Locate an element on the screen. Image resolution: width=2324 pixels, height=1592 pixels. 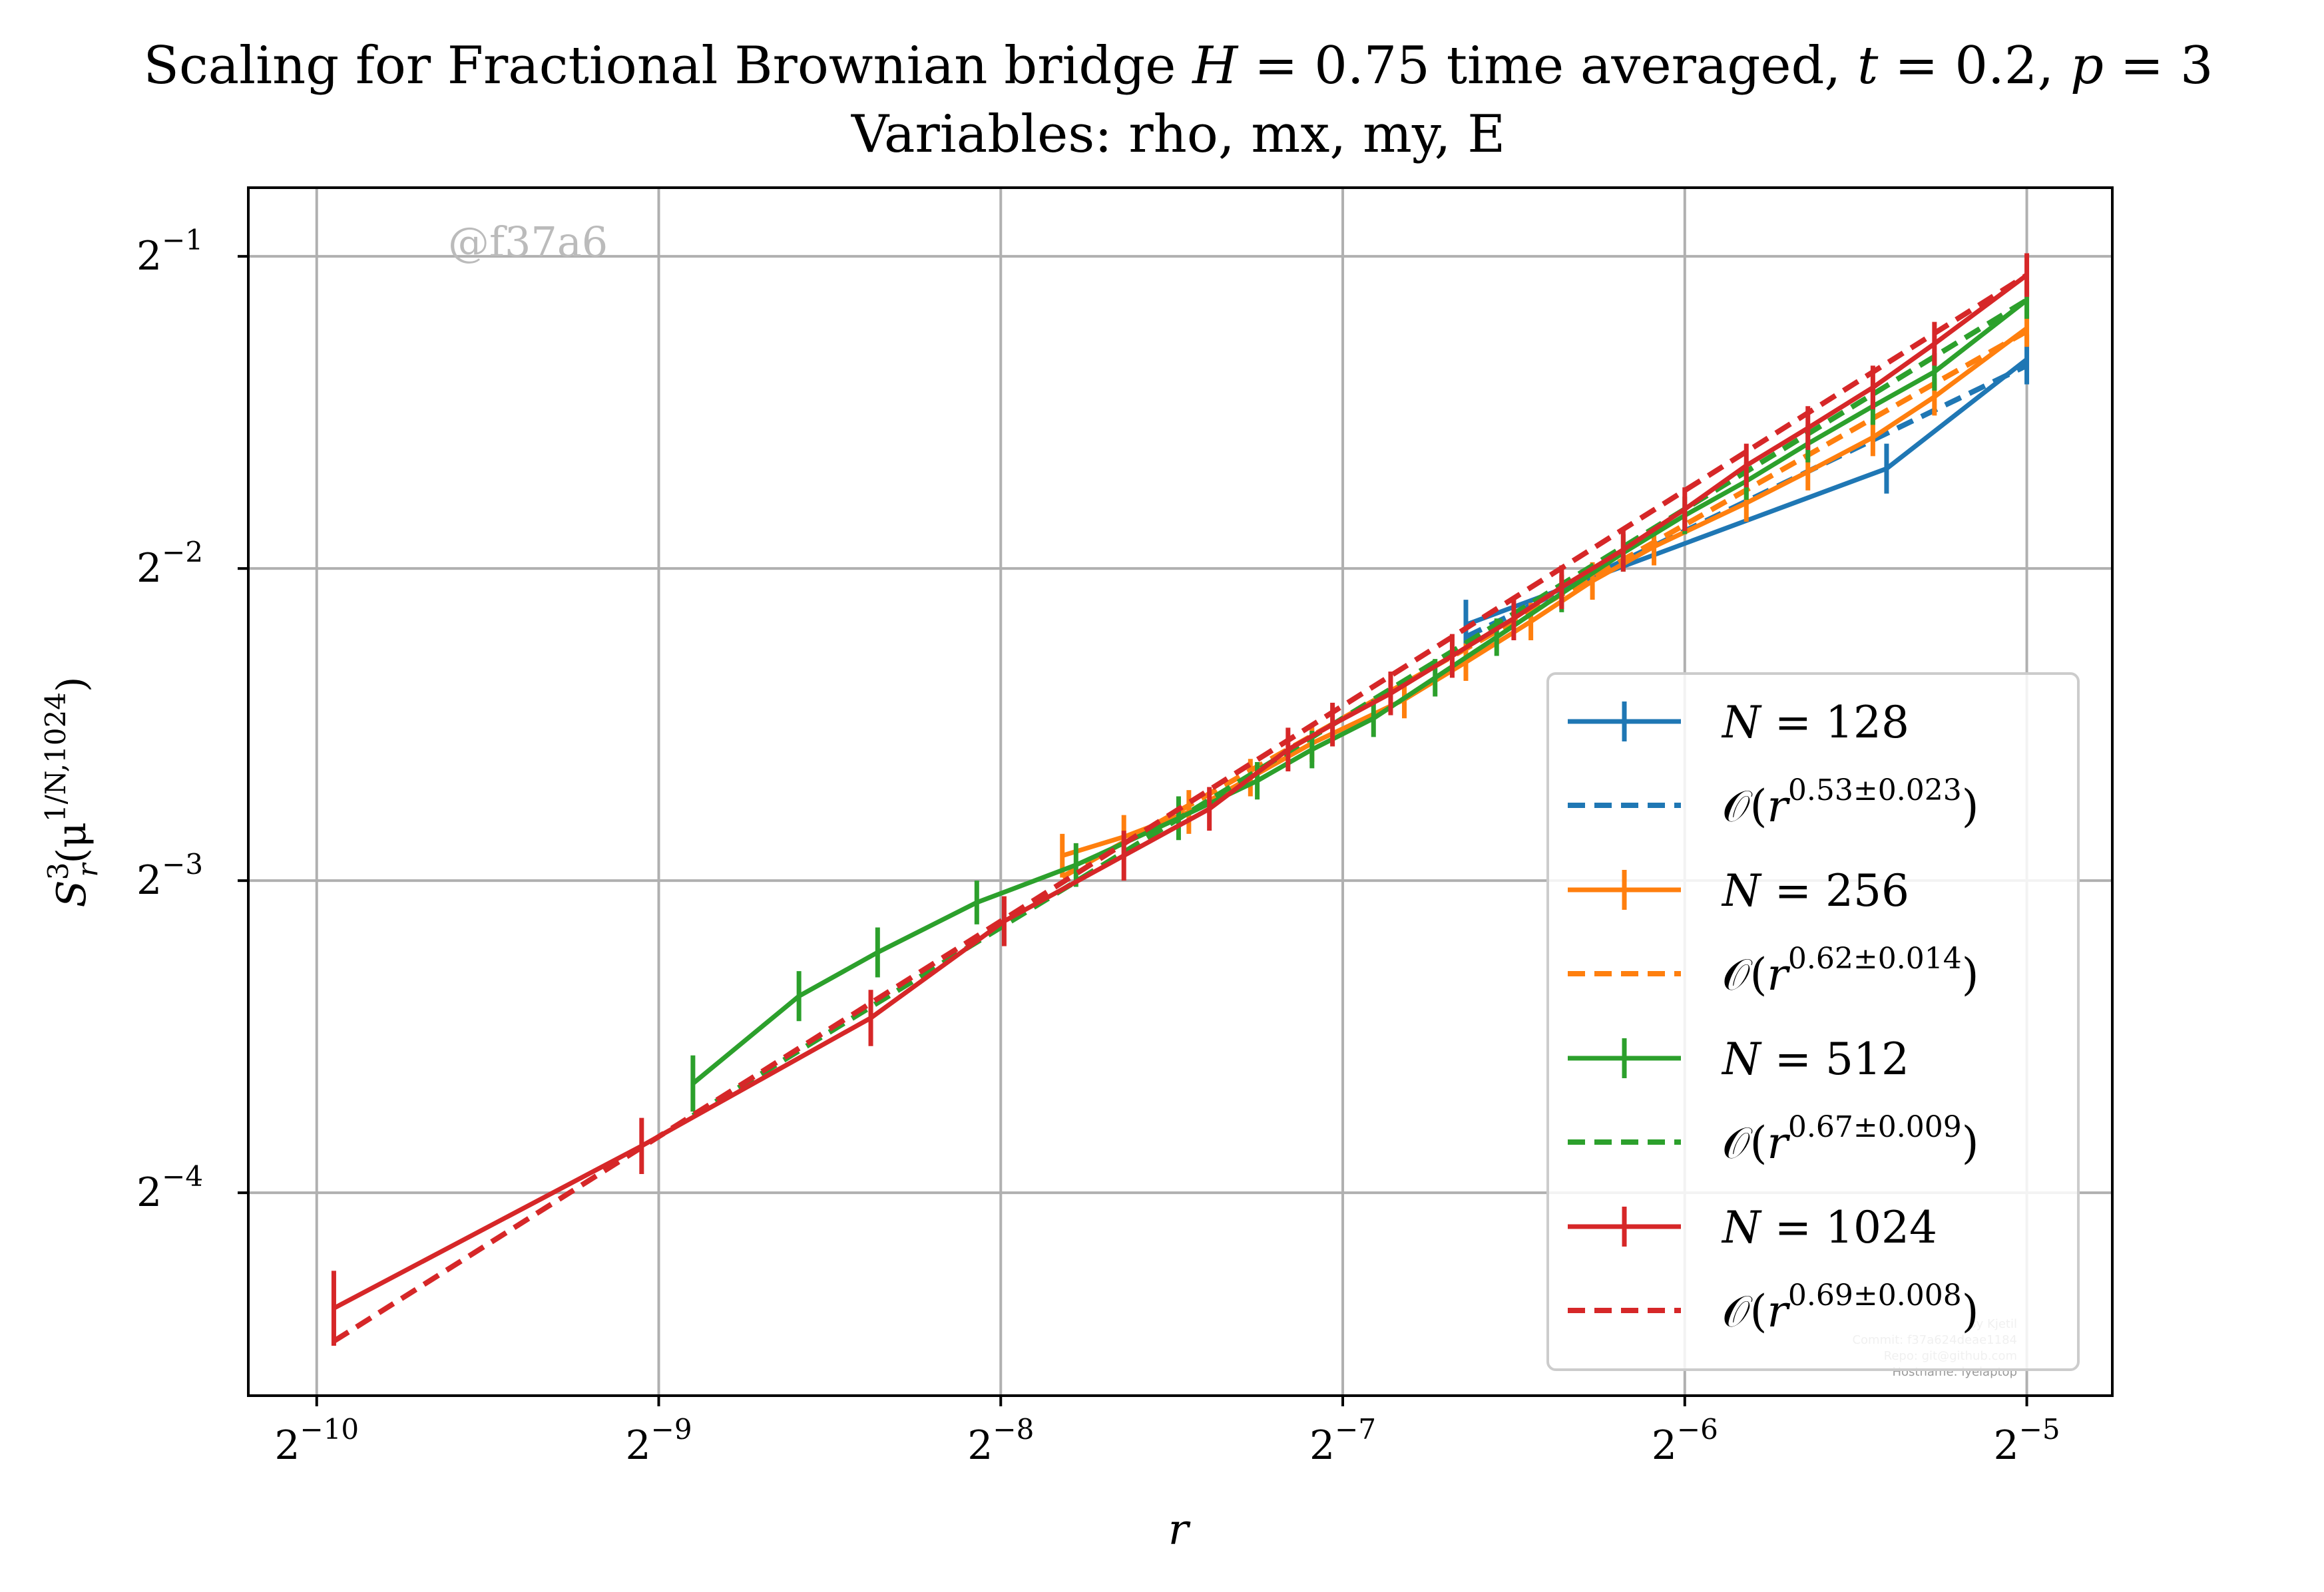
y-tick-label: 2−3 is located at coordinates (170, 876).